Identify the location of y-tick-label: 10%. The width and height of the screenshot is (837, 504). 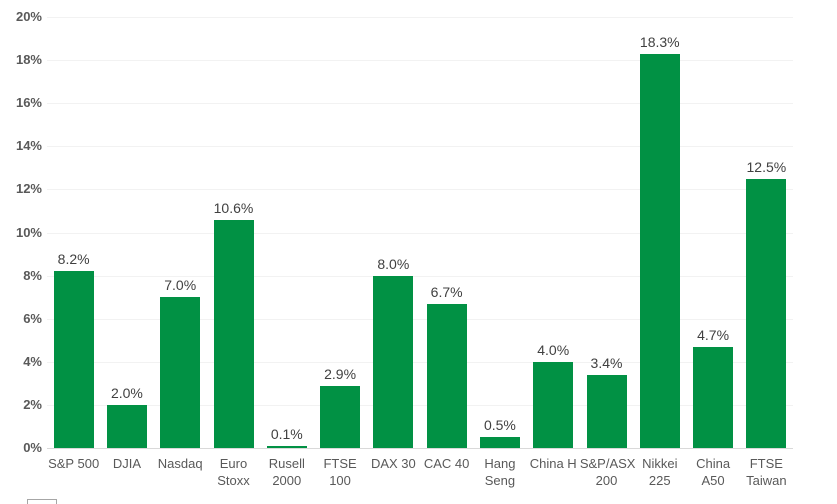
(28, 232).